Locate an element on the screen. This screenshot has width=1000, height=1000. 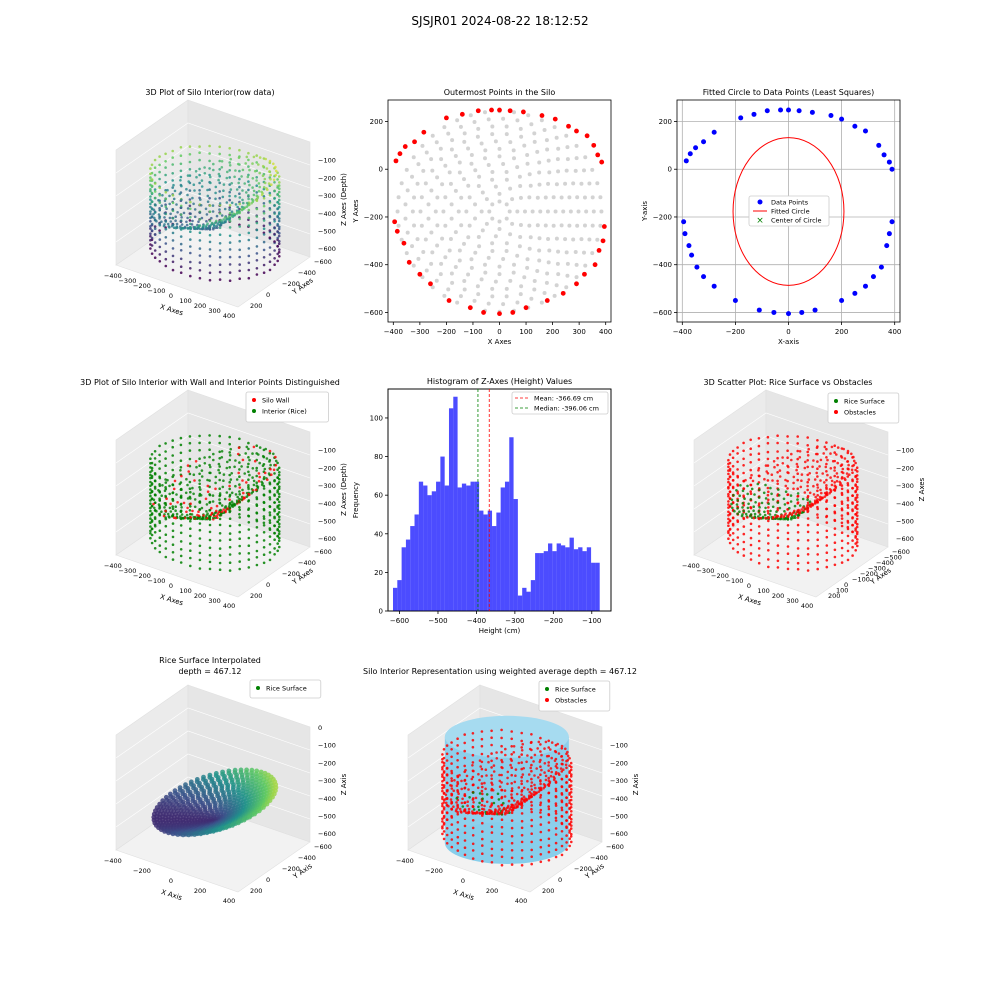
outermost-point is located at coordinates (526, 308).